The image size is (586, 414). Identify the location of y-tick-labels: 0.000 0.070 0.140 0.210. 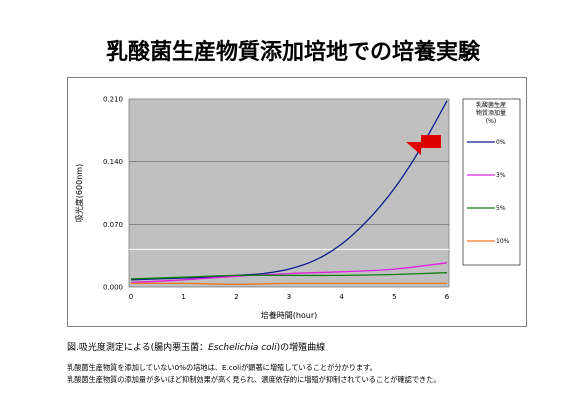
(113, 194).